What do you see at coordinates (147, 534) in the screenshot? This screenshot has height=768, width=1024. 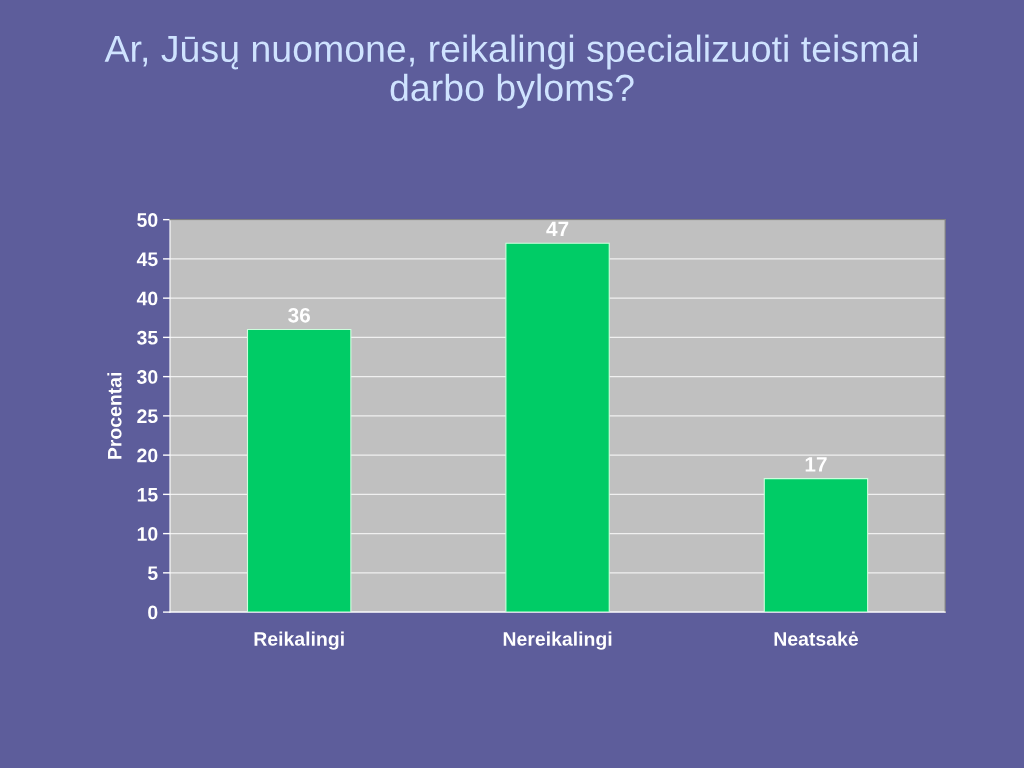 I see `y-tick-label: 10` at bounding box center [147, 534].